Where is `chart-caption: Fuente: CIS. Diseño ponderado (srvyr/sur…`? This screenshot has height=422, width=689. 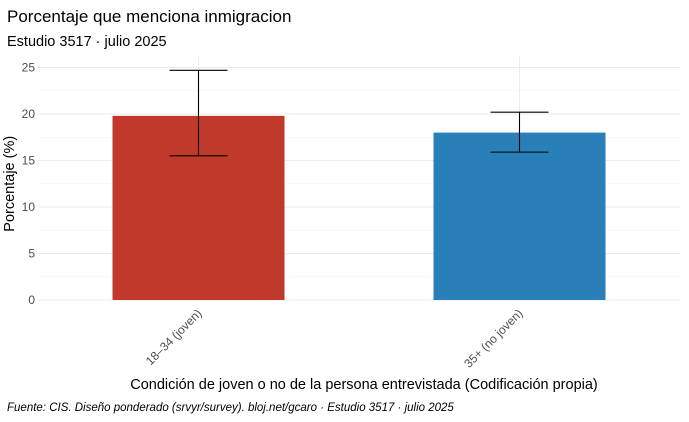
chart-caption: Fuente: CIS. Diseño ponderado (srvyr/sur… is located at coordinates (230, 408).